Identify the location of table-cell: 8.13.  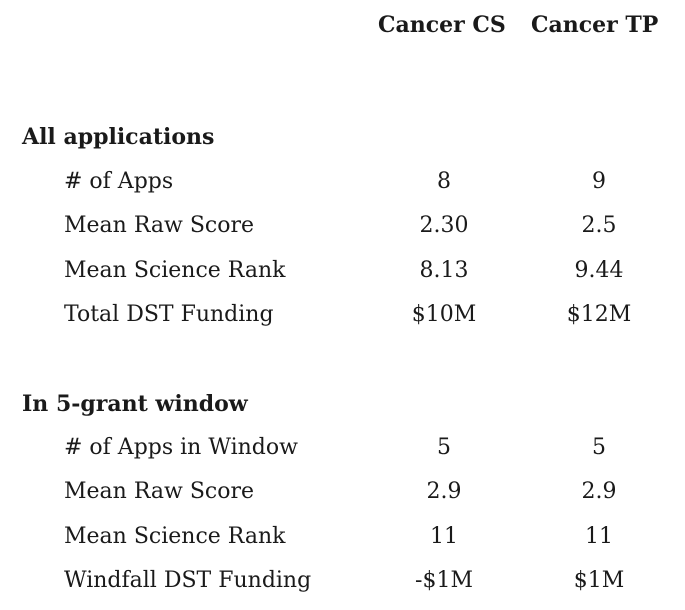
(444, 270).